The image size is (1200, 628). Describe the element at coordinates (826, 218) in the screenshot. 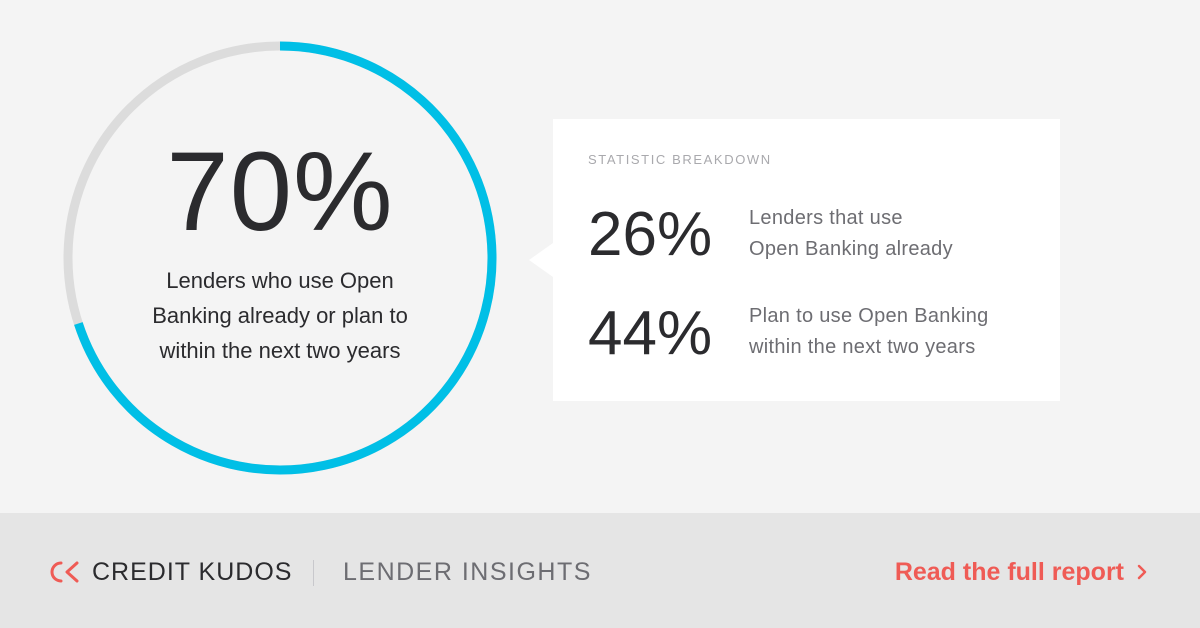

I see `stat-label-line: Lenders that use` at that location.